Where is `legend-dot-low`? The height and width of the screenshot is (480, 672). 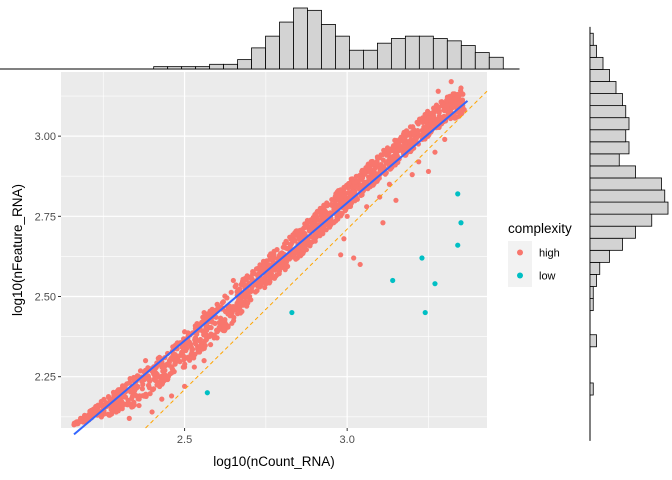
legend-dot-low is located at coordinates (520, 275).